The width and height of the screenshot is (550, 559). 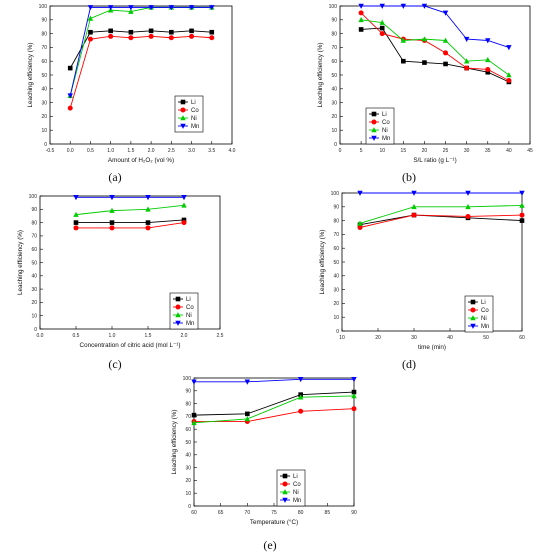 What do you see at coordinates (130, 151) in the screenshot?
I see `x-tick-label: 1.5` at bounding box center [130, 151].